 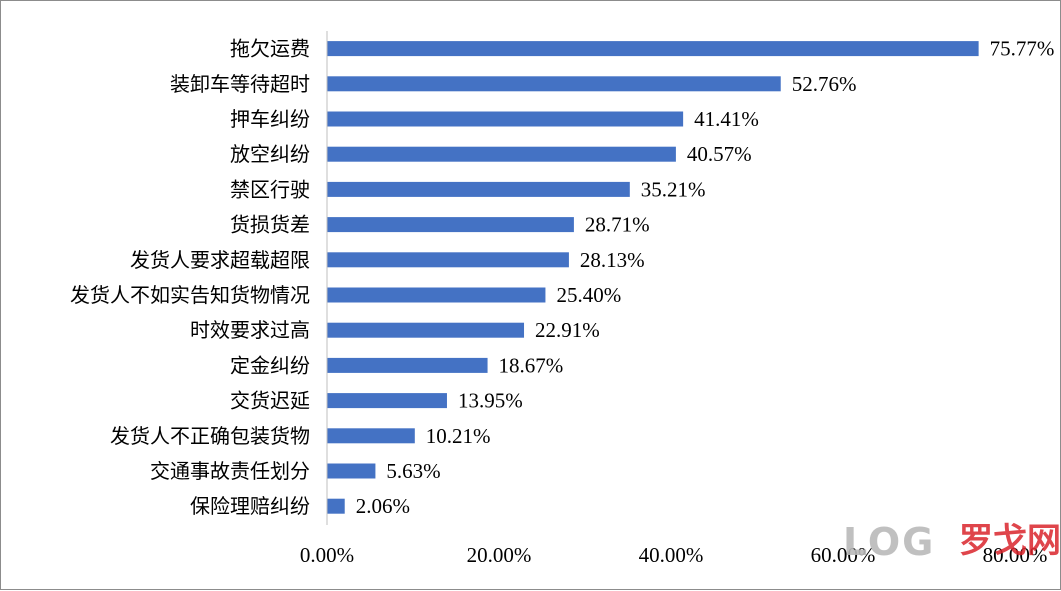 I want to click on data-label-14: 2.06%, so click(x=383, y=506).